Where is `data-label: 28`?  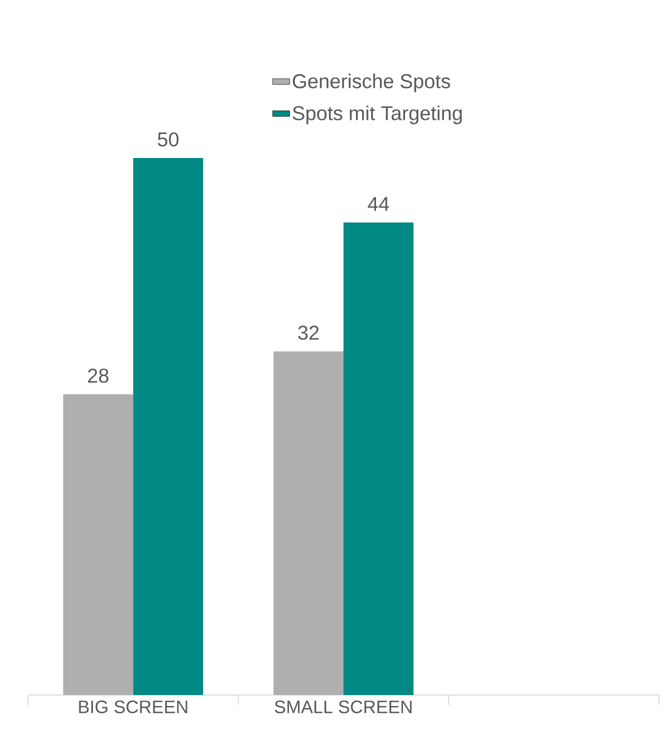
data-label: 28 is located at coordinates (98, 375).